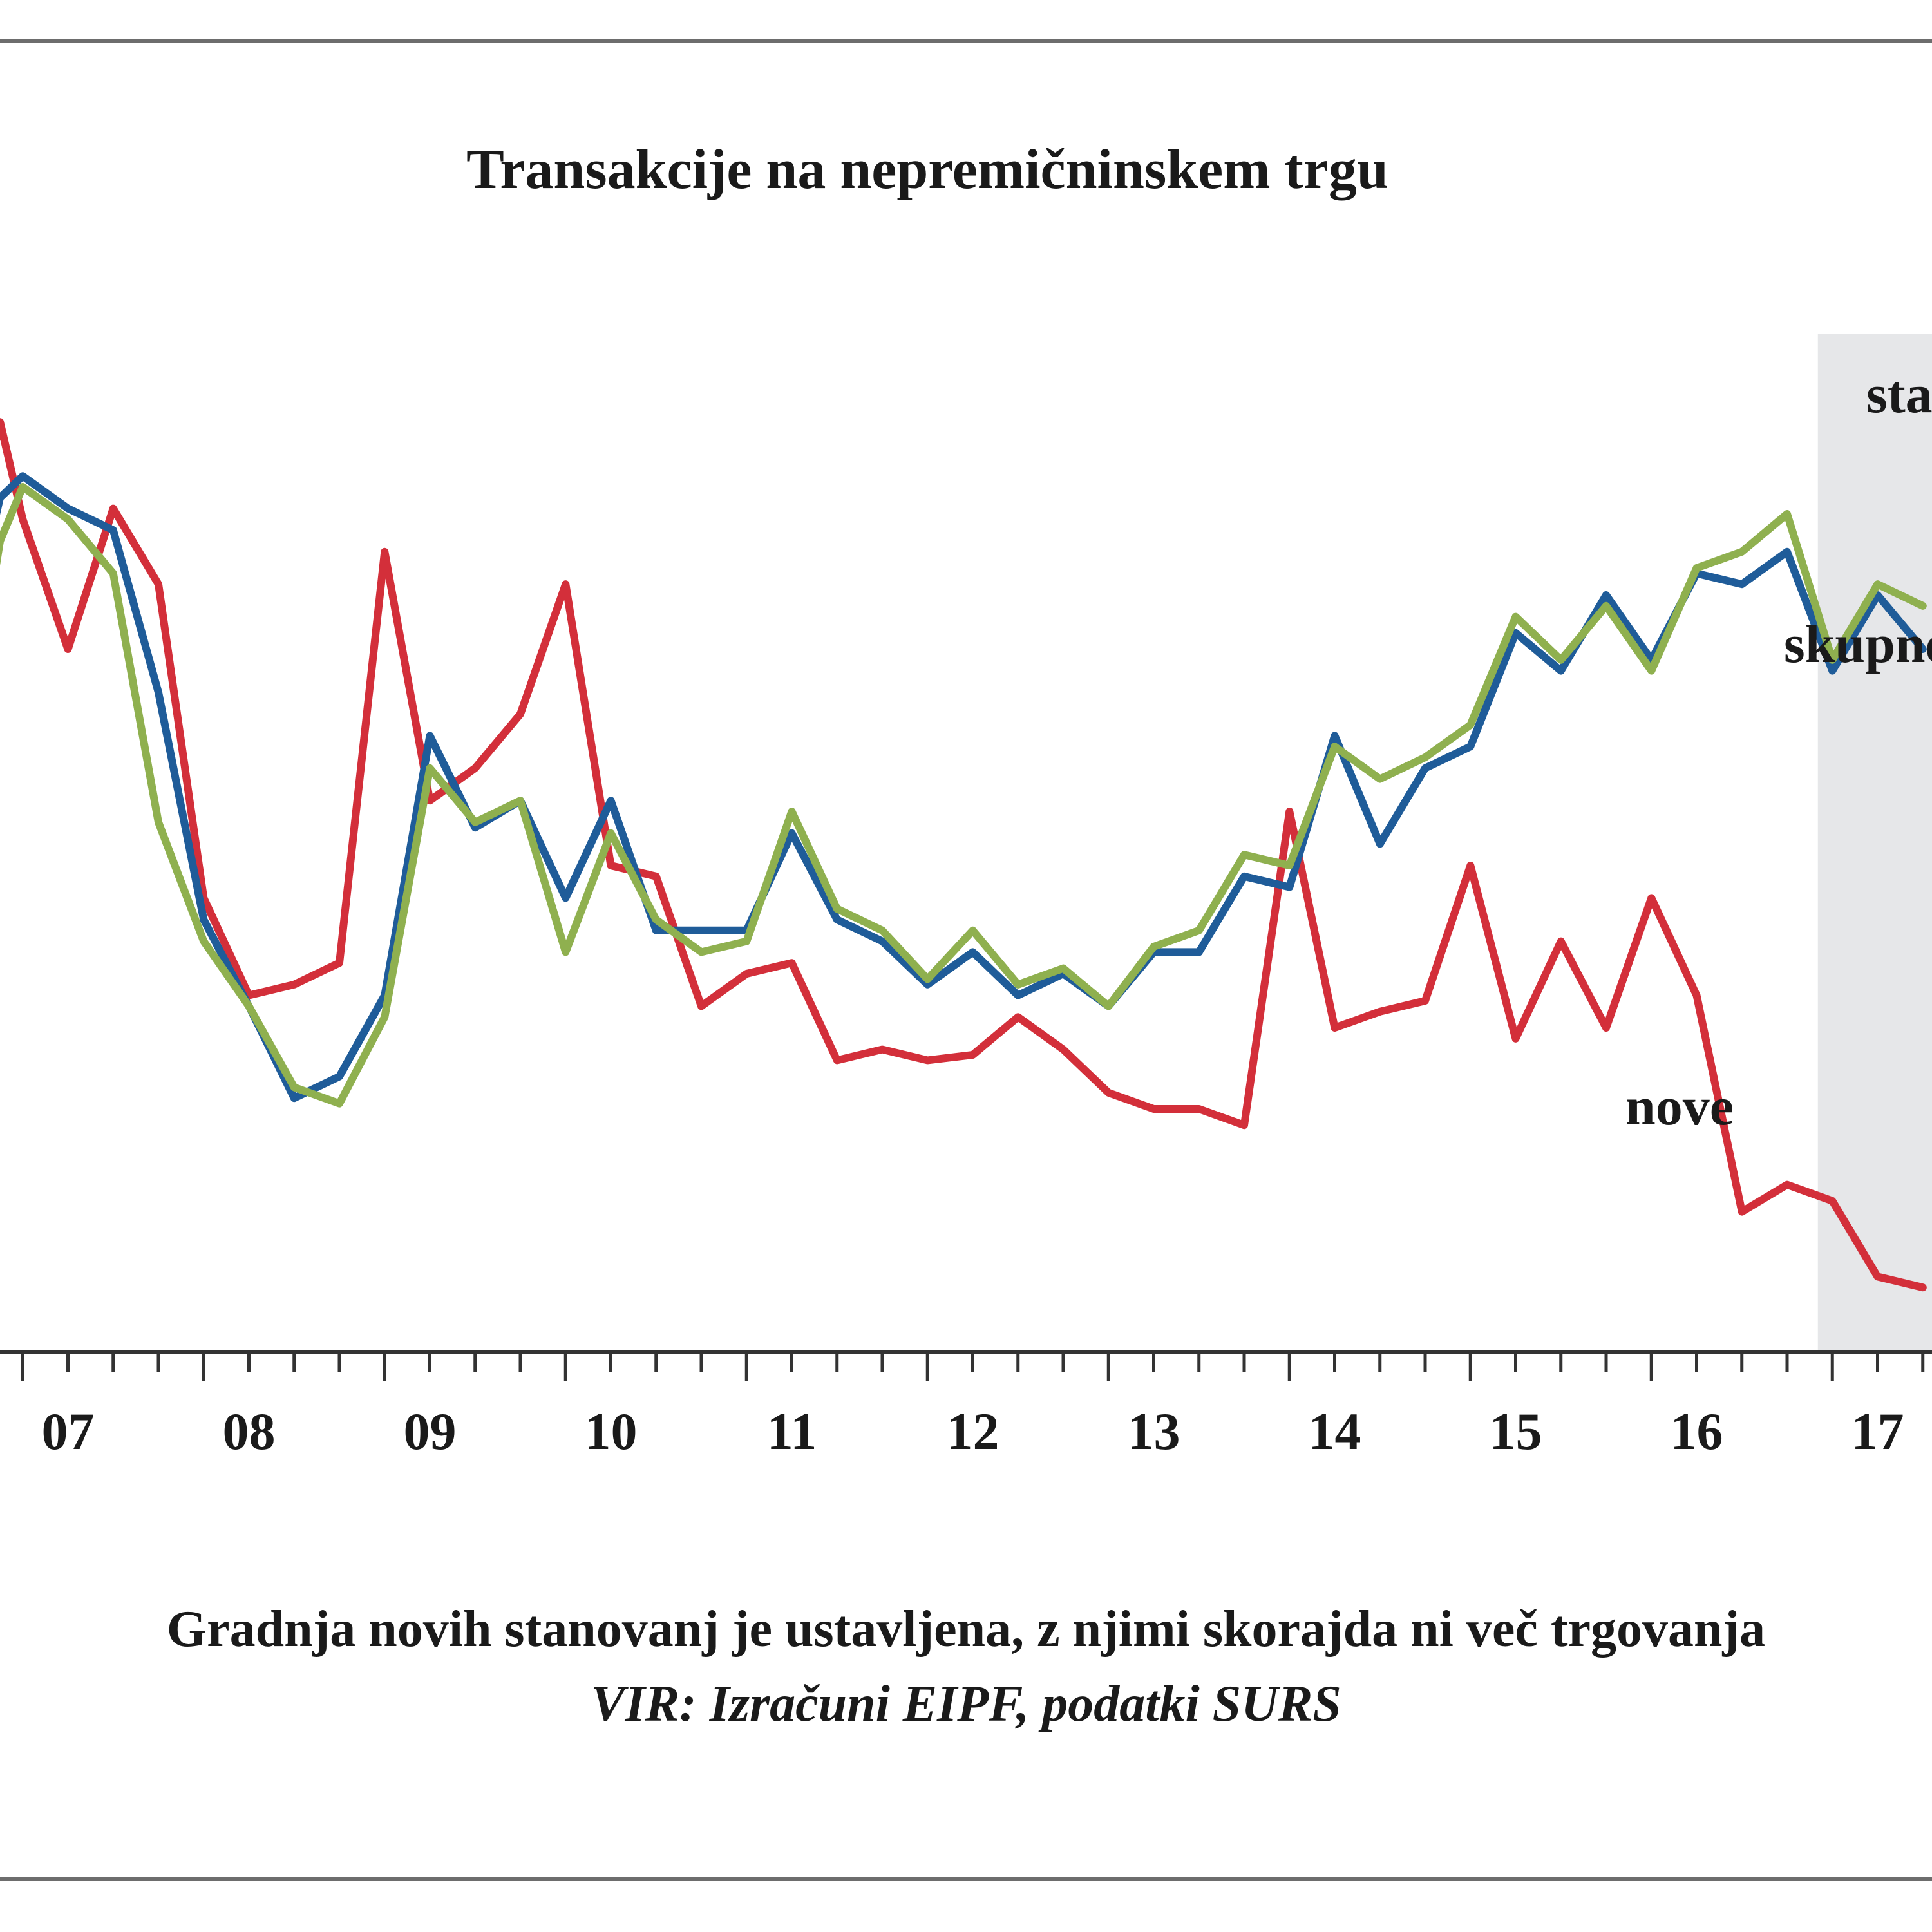  I want to click on x-tick-label: 10, so click(611, 1432).